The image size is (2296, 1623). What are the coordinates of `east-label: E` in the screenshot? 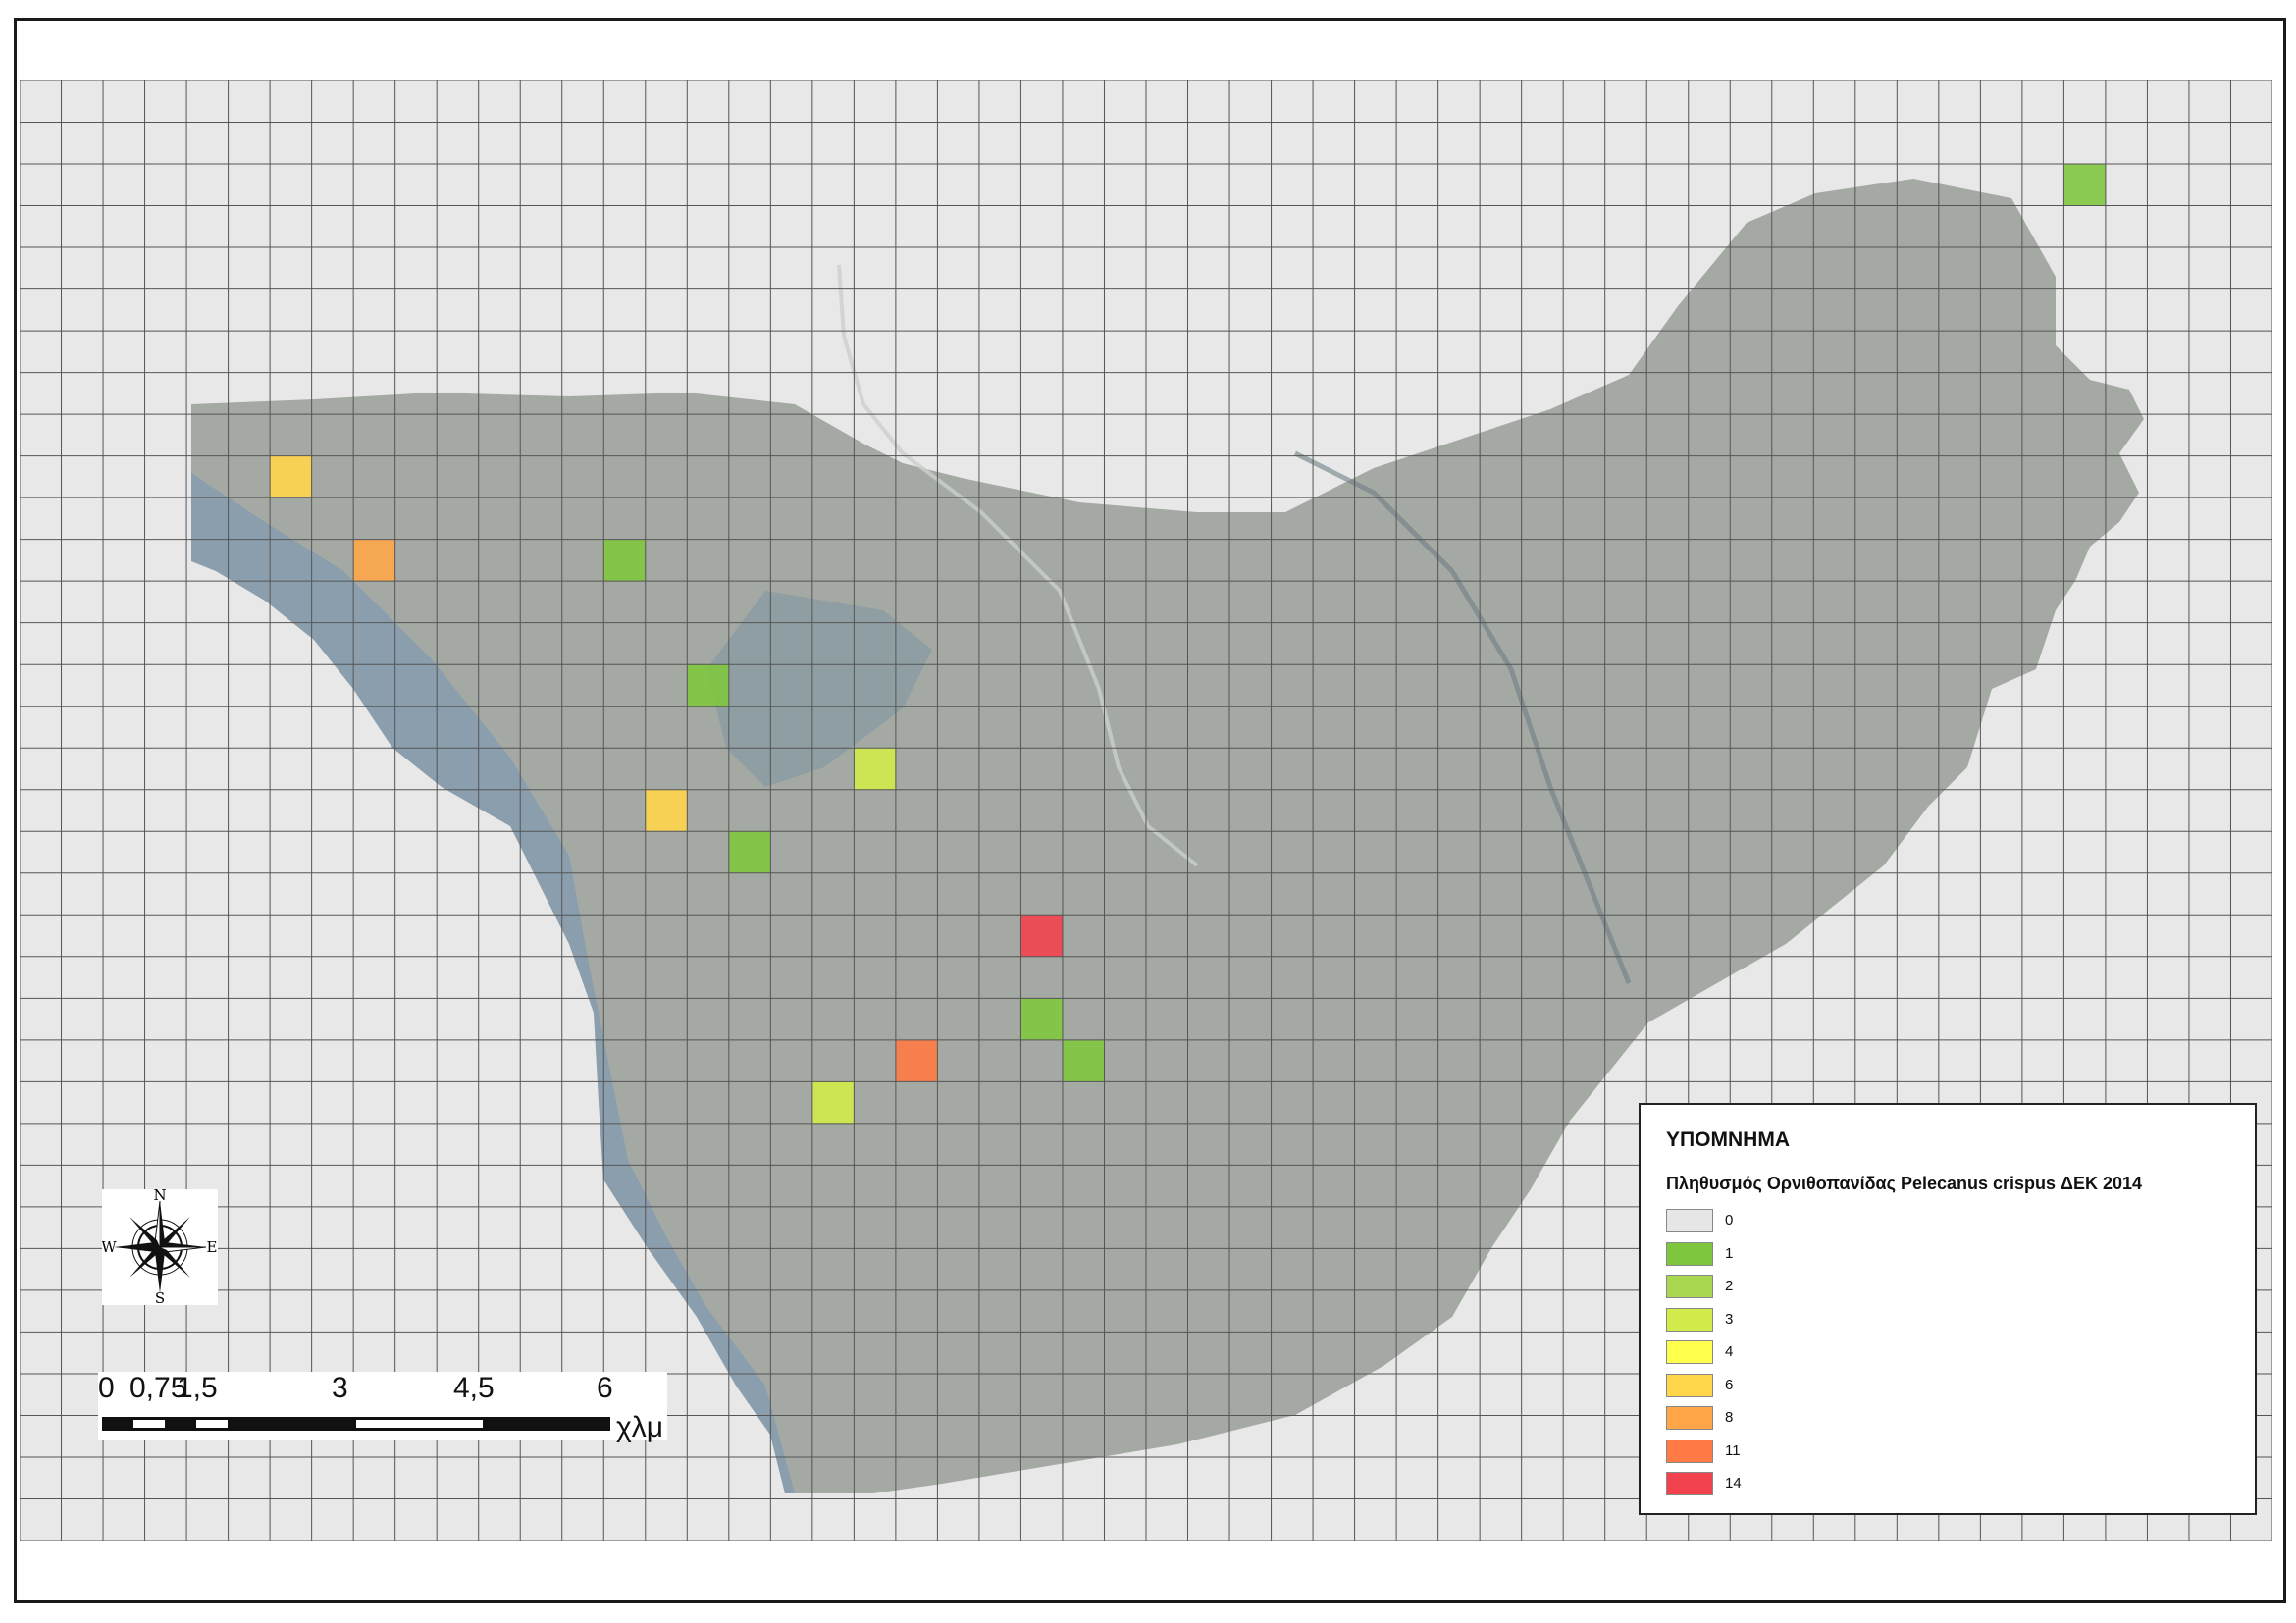 It's located at (212, 1247).